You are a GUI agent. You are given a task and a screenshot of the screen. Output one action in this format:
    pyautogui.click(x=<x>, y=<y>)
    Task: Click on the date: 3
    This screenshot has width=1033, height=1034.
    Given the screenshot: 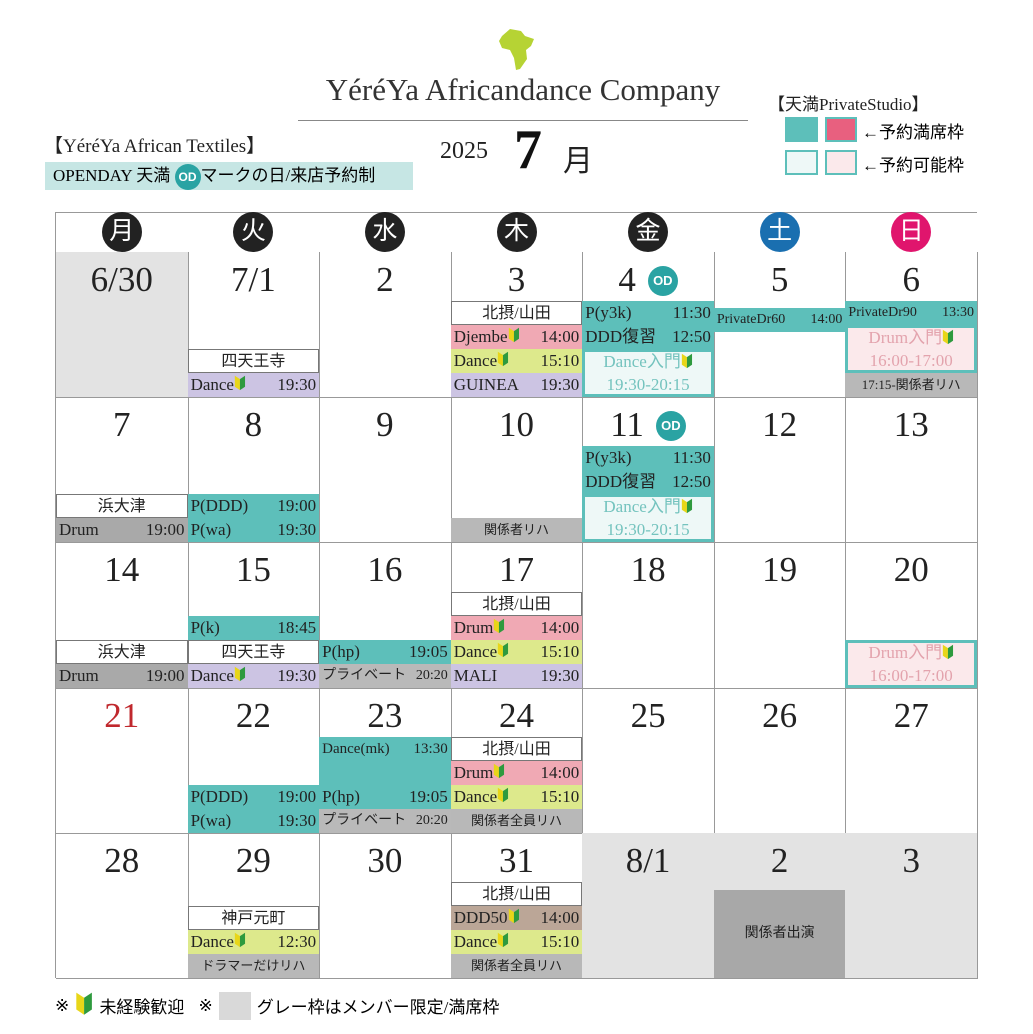 What is the action you would take?
    pyautogui.click(x=517, y=280)
    